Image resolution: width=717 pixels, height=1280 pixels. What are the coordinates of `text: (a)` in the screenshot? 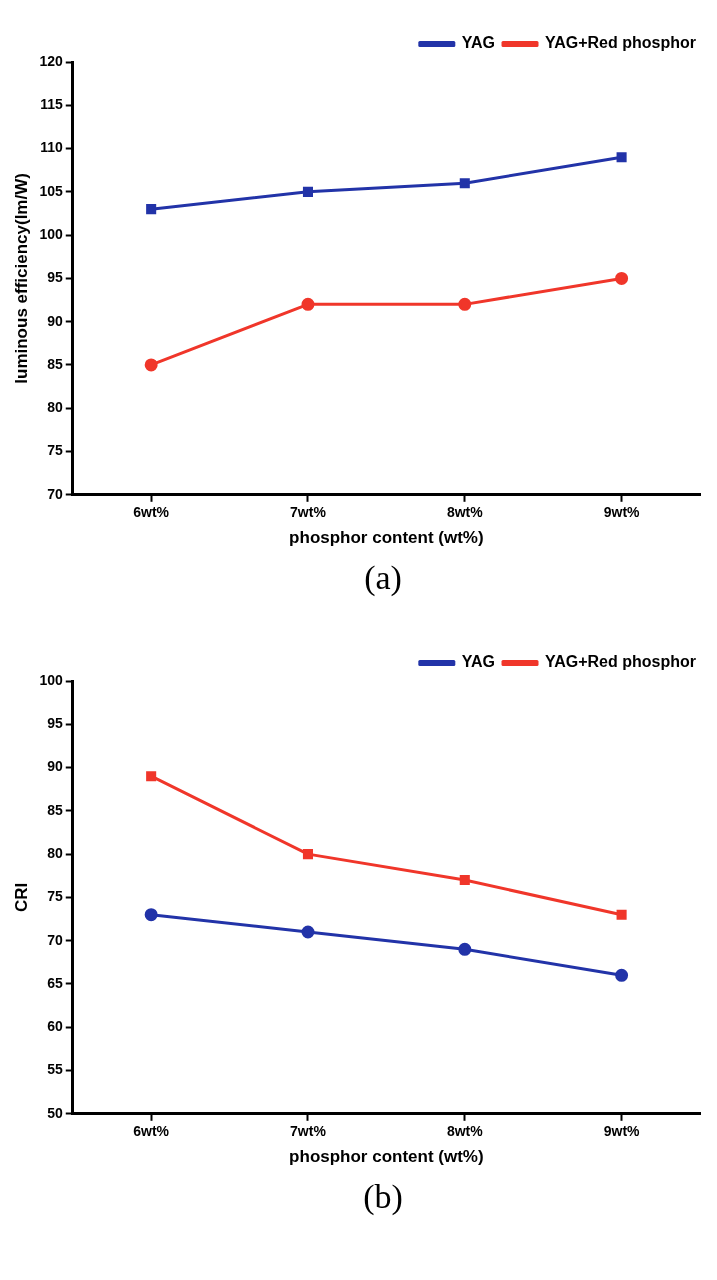 It's located at (383, 578).